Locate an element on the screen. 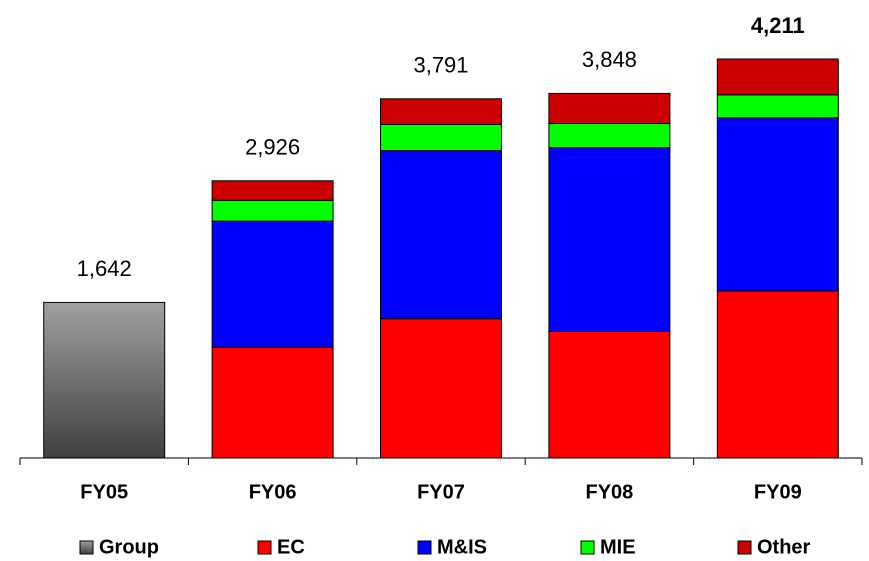 The height and width of the screenshot is (561, 869). legend-label: MIE is located at coordinates (618, 547).